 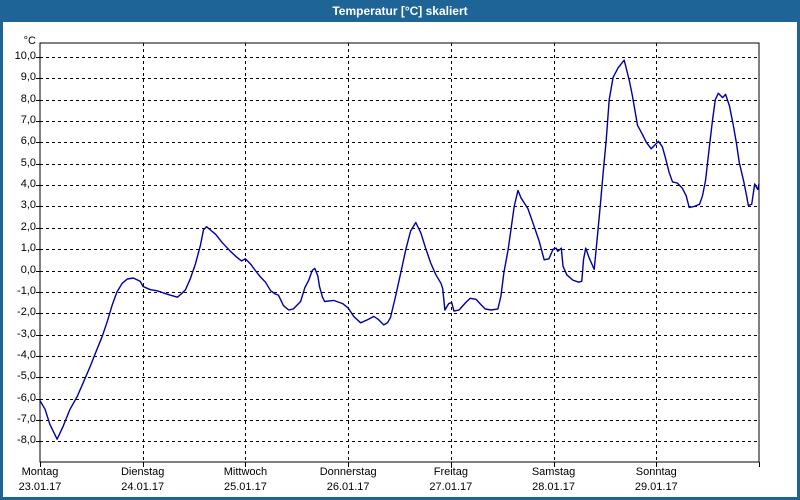 I want to click on y-axis-tick-label: 6,0, so click(x=28, y=141).